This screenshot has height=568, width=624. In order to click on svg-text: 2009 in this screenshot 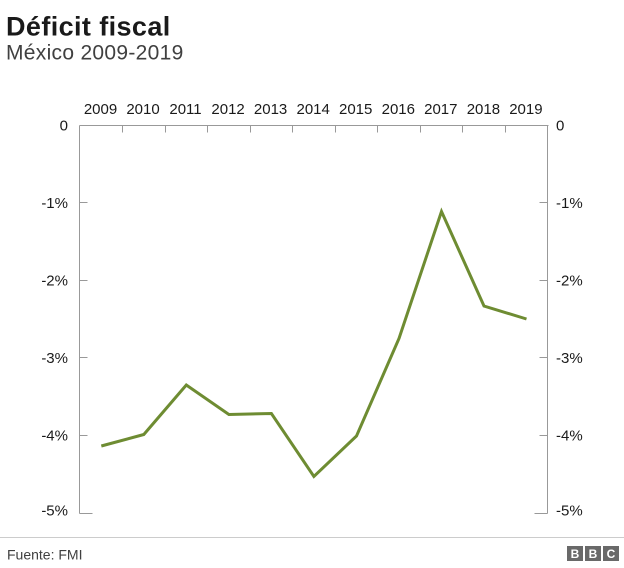, I will do `click(100, 109)`.